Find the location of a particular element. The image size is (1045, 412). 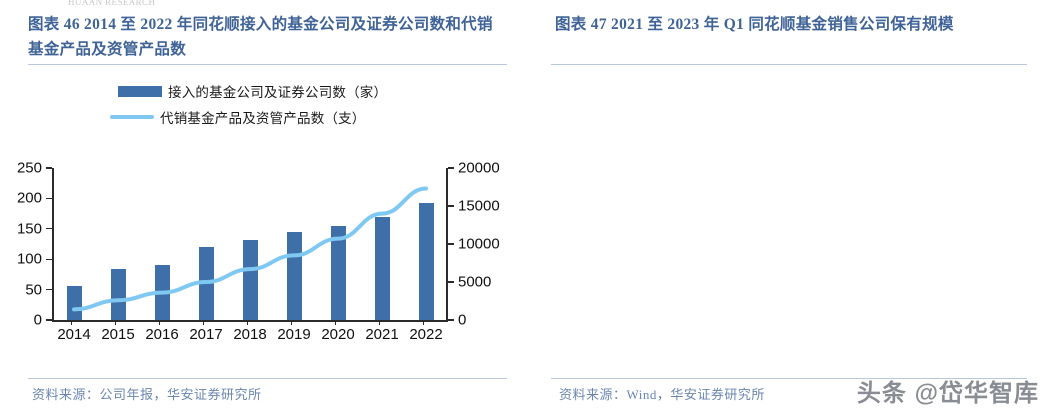

legend-swatch-line-icon is located at coordinates (132, 117).